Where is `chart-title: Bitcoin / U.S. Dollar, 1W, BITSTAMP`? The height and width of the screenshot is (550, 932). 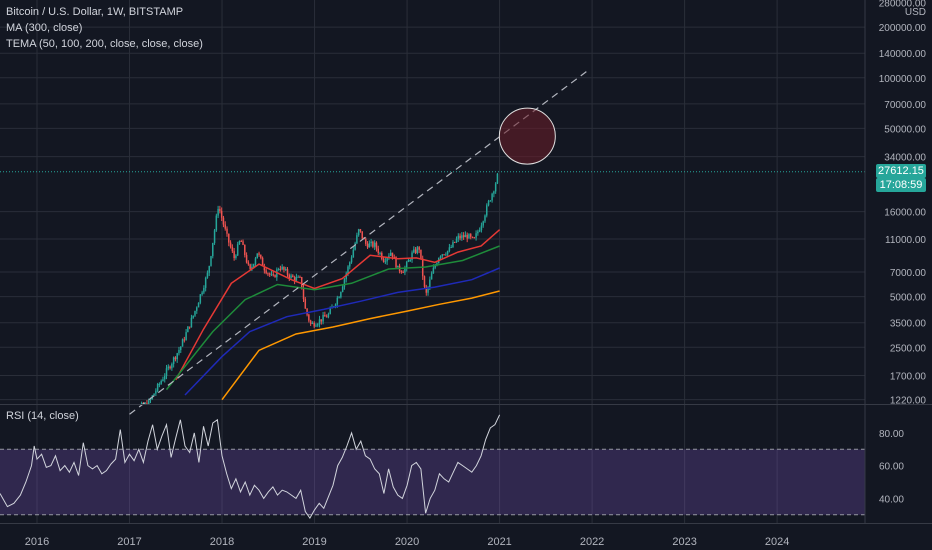
chart-title: Bitcoin / U.S. Dollar, 1W, BITSTAMP is located at coordinates (95, 12).